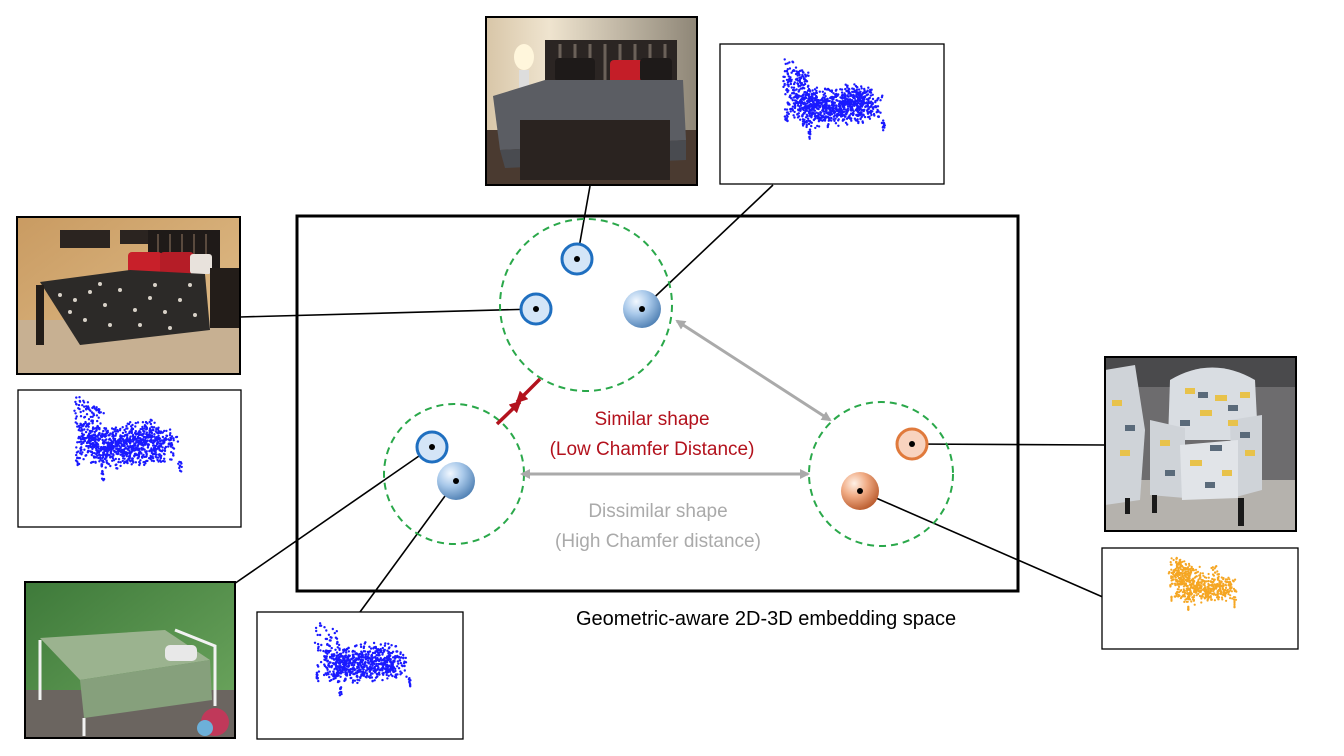  I want to click on point-cloud-armchair, so click(1200, 598).